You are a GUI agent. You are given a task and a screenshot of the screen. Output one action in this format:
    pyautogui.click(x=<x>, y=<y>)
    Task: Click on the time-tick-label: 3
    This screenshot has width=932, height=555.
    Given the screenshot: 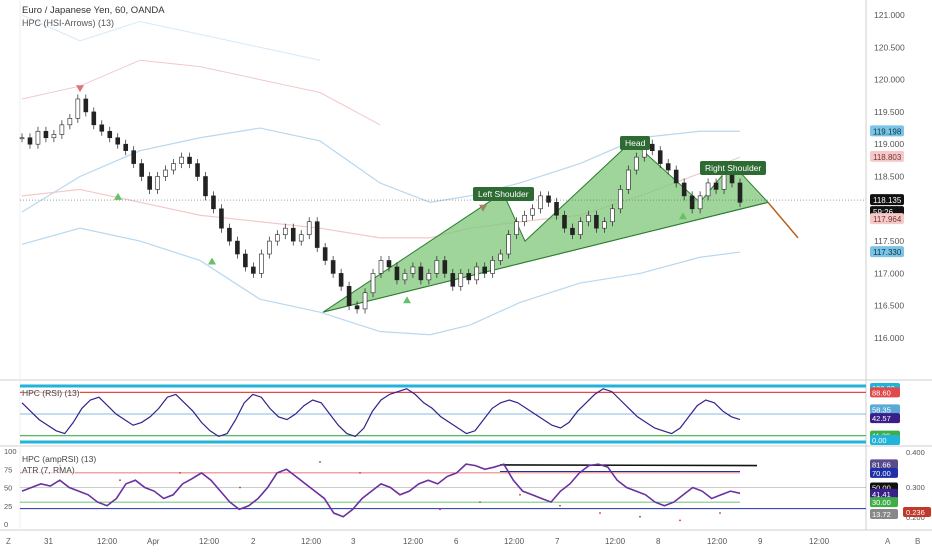 What is the action you would take?
    pyautogui.click(x=353, y=541)
    